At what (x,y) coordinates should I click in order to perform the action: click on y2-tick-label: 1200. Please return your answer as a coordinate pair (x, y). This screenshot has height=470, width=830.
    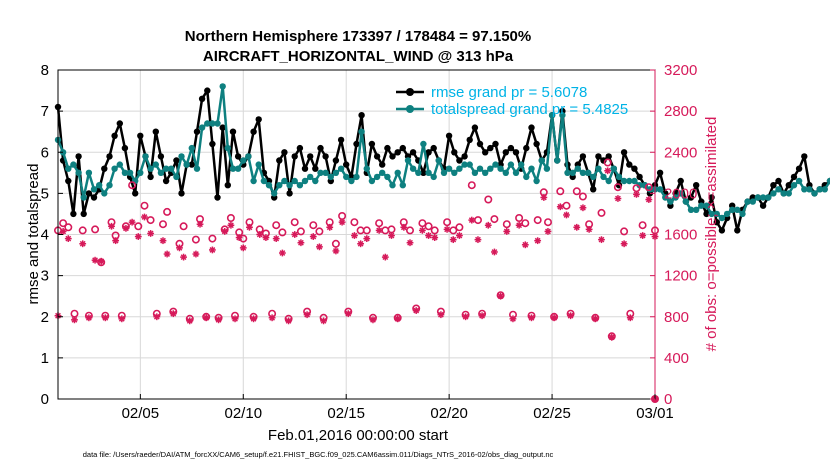
    Looking at the image, I should click on (680, 276).